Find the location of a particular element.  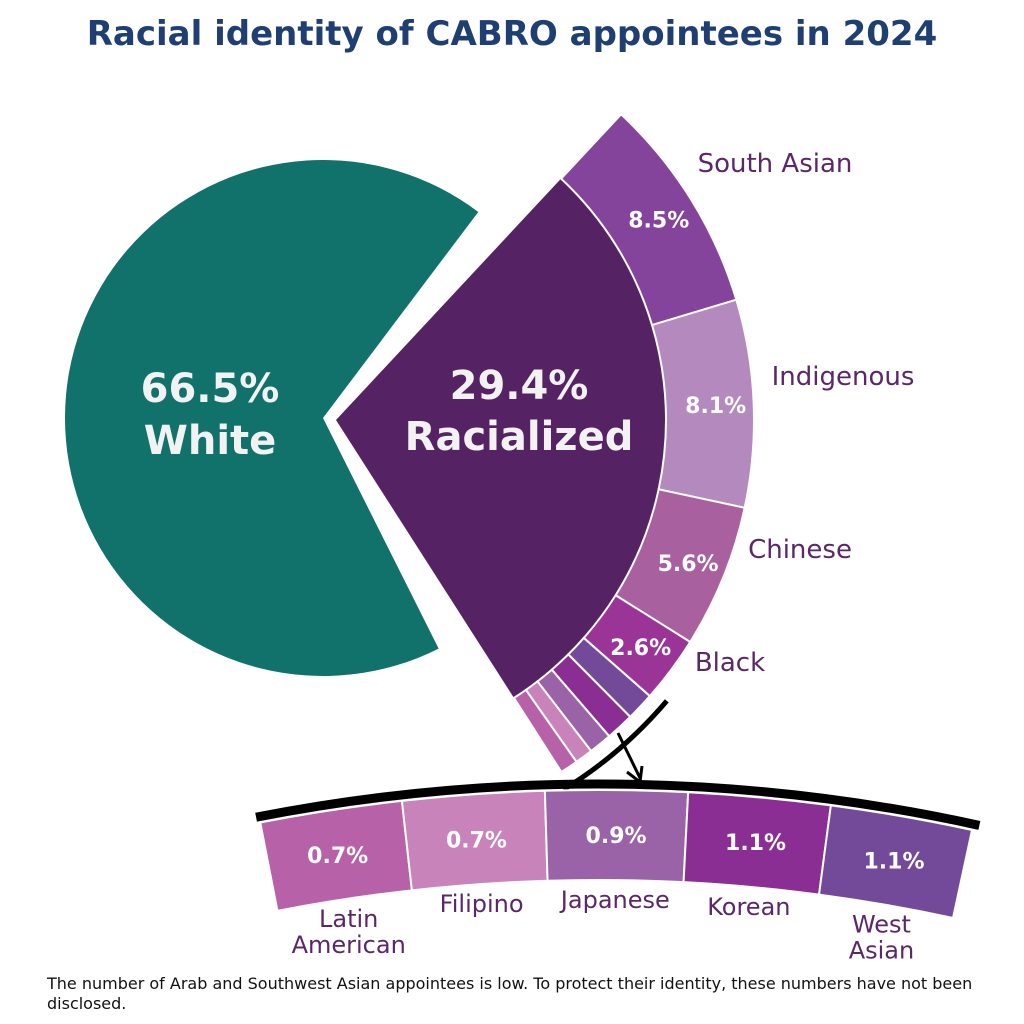

ring-segment-latin-american is located at coordinates (545, 731).